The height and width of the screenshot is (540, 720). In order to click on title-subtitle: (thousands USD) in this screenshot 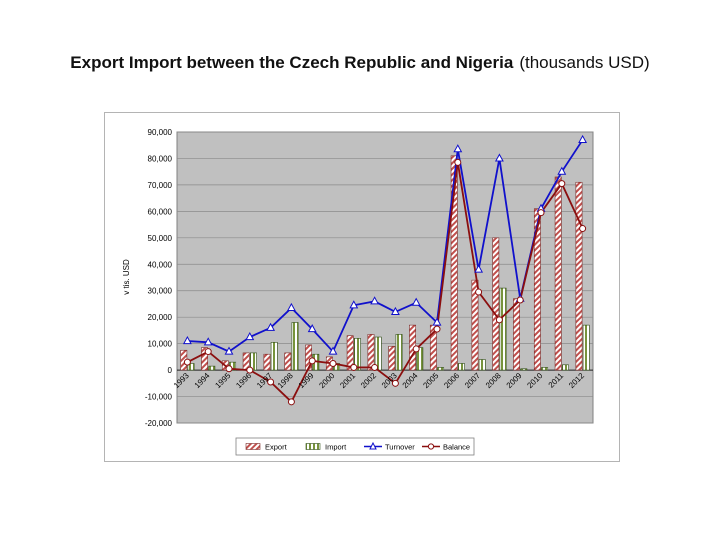, I will do `click(584, 62)`.